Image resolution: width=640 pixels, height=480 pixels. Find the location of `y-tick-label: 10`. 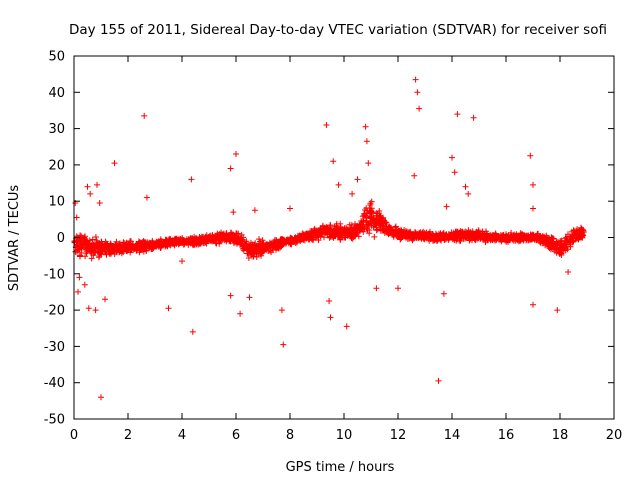

y-tick-label: 10 is located at coordinates (56, 202).